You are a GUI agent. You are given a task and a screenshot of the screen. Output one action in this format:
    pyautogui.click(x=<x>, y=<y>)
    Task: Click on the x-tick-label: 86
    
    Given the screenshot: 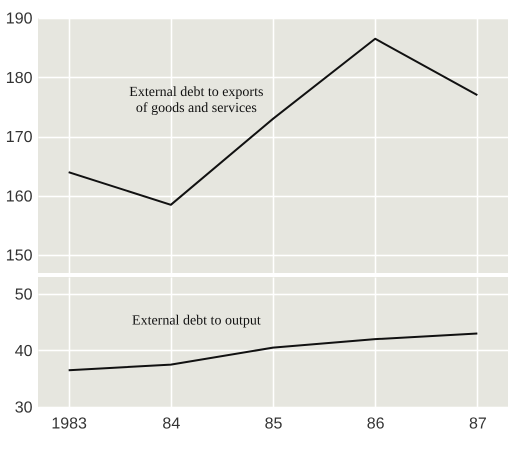 What is the action you would take?
    pyautogui.click(x=375, y=424)
    